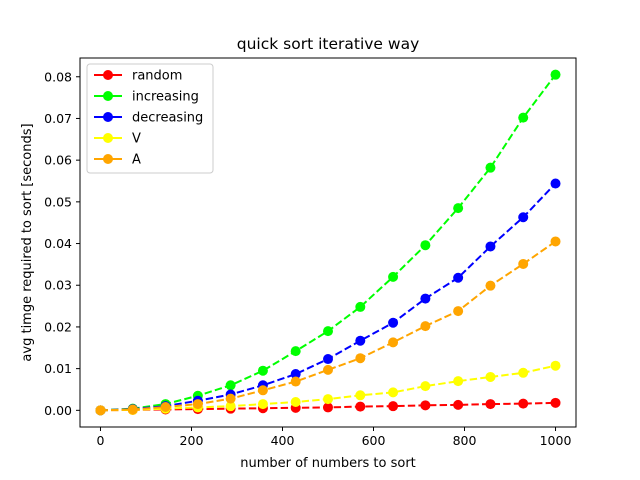  I want to click on x-axis-label: number of numbers to sort, so click(328, 463).